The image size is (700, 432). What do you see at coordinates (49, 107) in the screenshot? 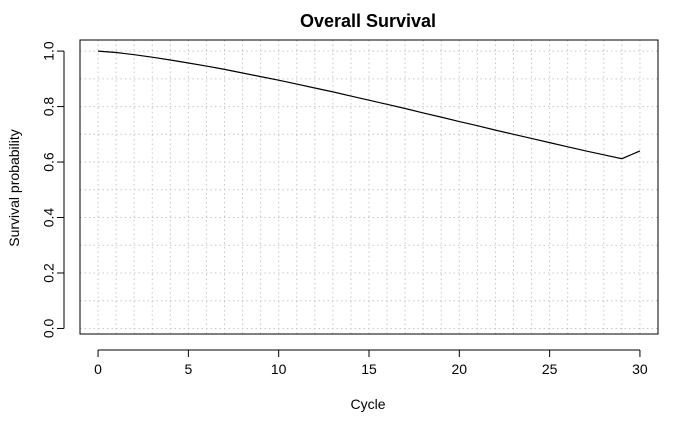
I see `y-tick-label: 0.8` at bounding box center [49, 107].